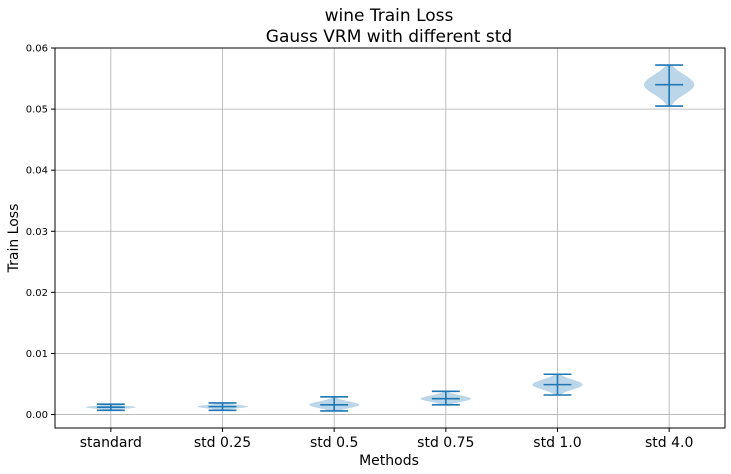 The width and height of the screenshot is (731, 474). I want to click on y-tick-label: 0.05, so click(37, 110).